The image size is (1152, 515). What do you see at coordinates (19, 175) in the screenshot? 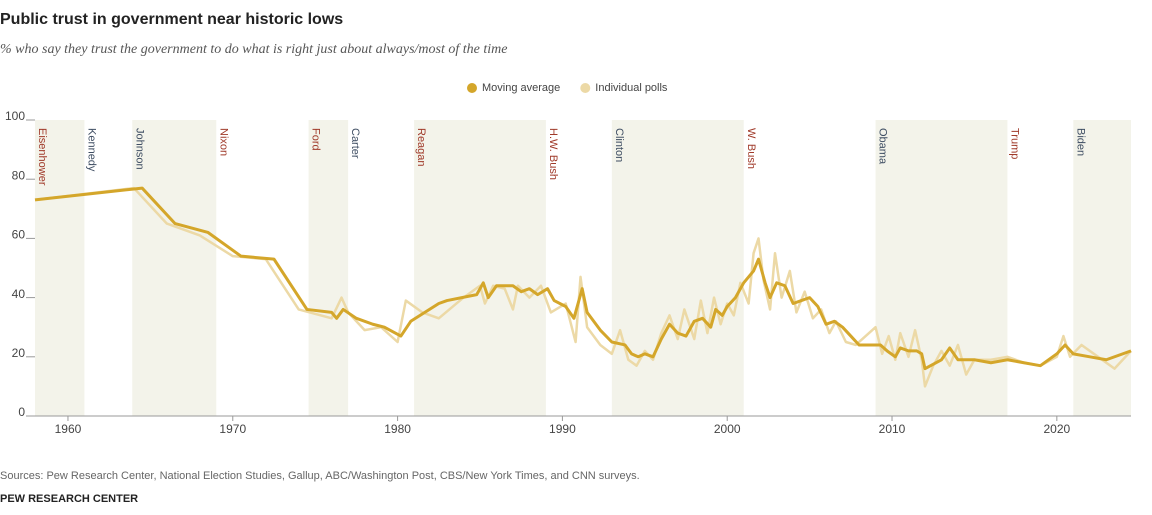
I see `y-tick-label: 80` at bounding box center [19, 175].